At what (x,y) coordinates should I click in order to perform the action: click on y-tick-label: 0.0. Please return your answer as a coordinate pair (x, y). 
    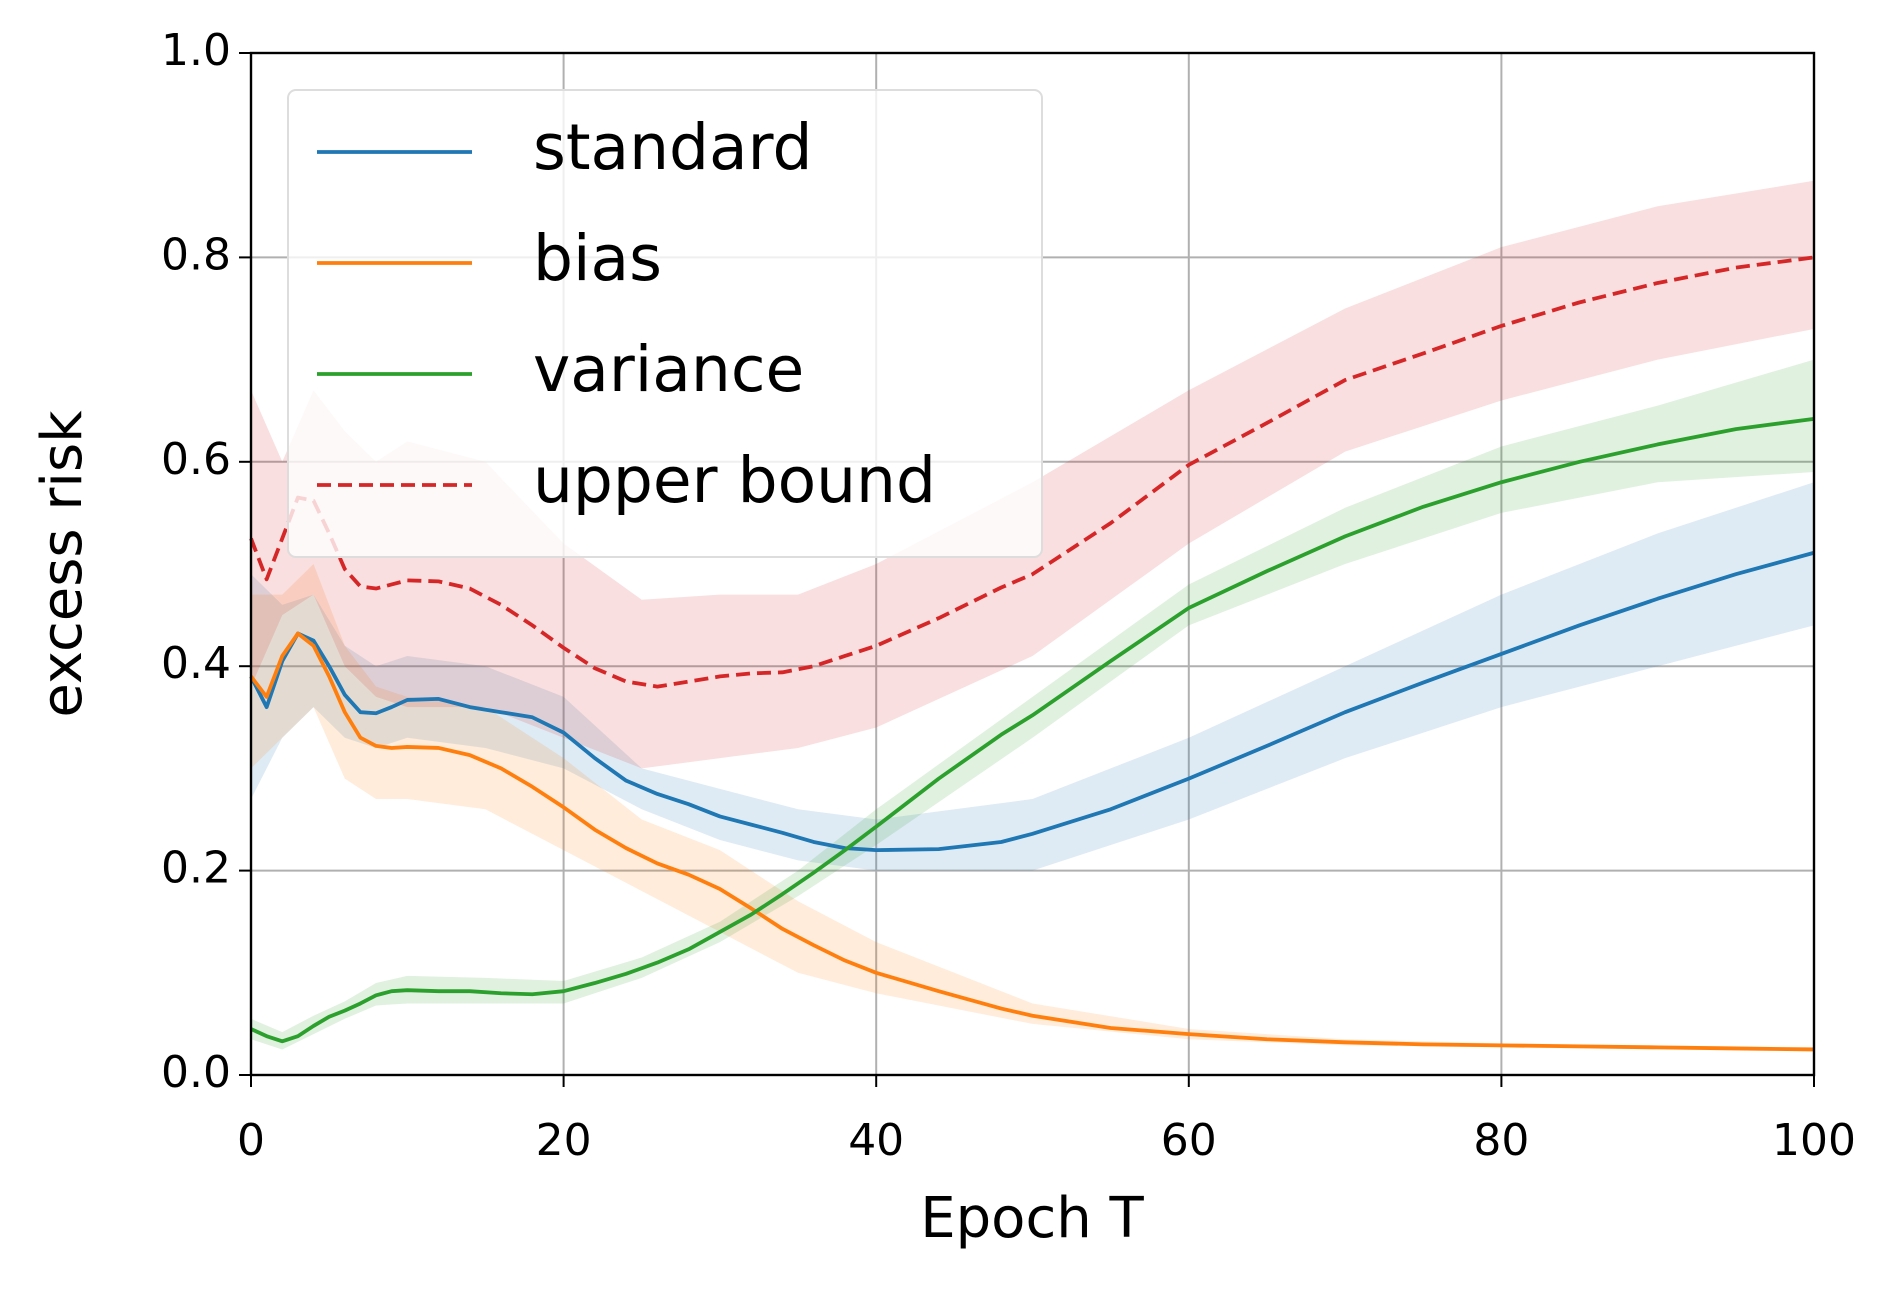
    Looking at the image, I should click on (196, 1072).